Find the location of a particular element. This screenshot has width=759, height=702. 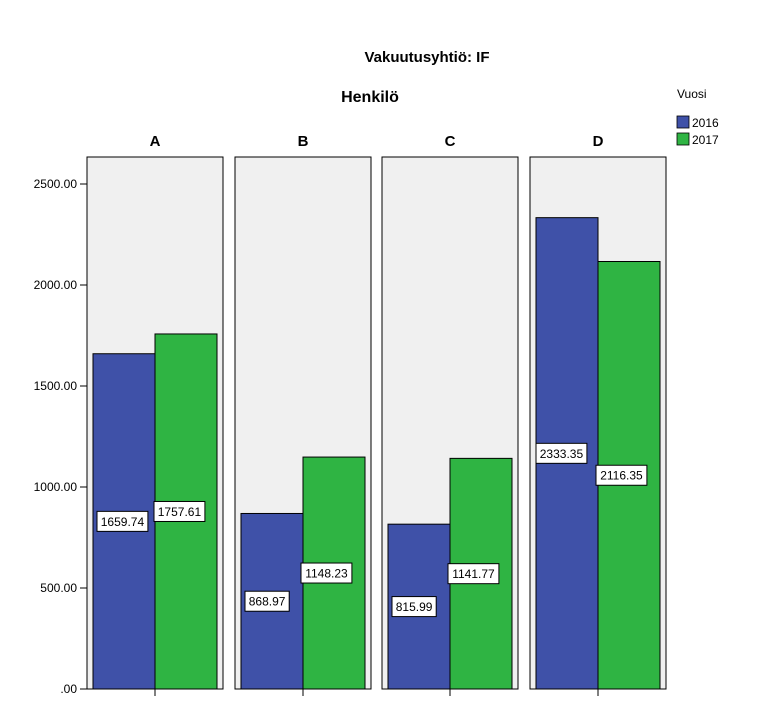

legend-label-2016: 2016 is located at coordinates (705, 123).